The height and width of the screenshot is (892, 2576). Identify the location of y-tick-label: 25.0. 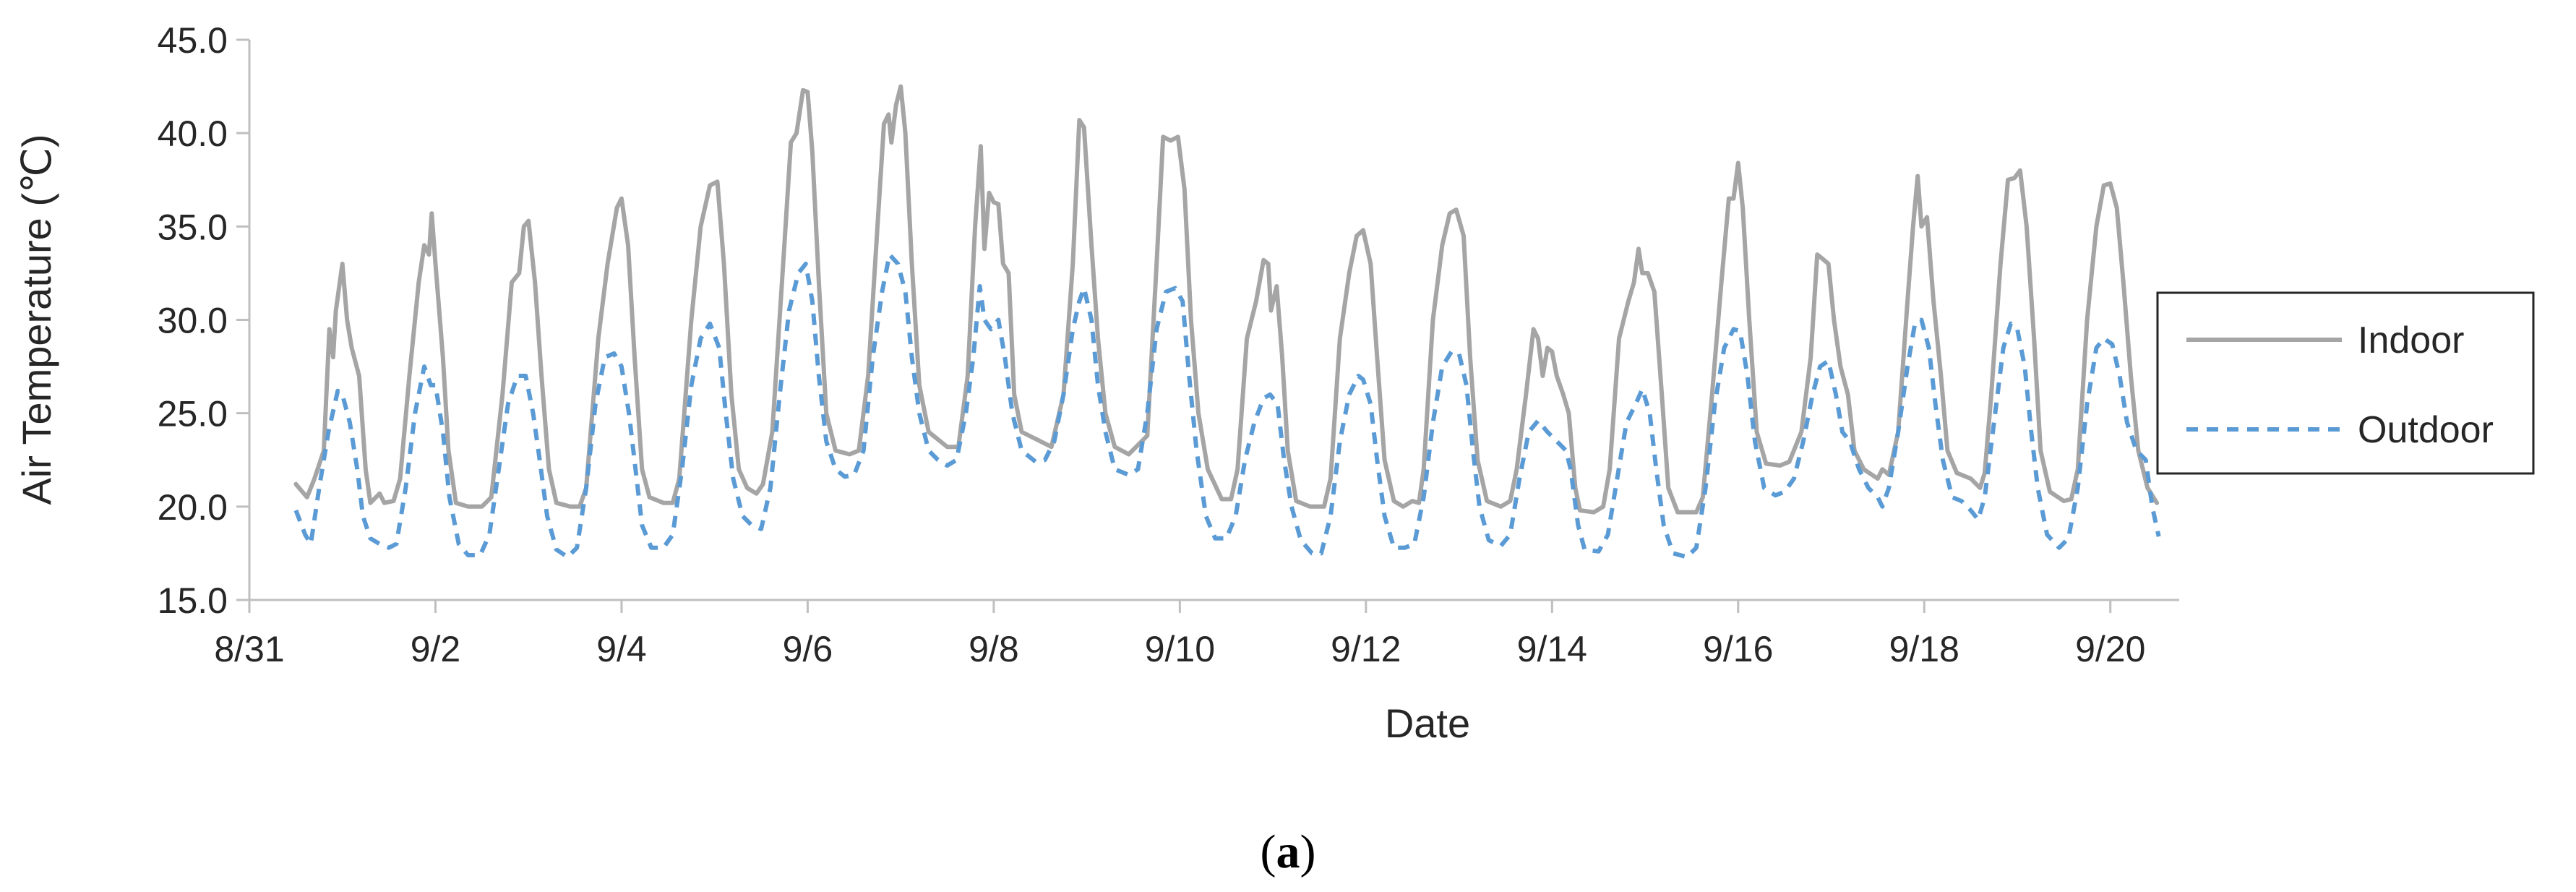
(193, 414).